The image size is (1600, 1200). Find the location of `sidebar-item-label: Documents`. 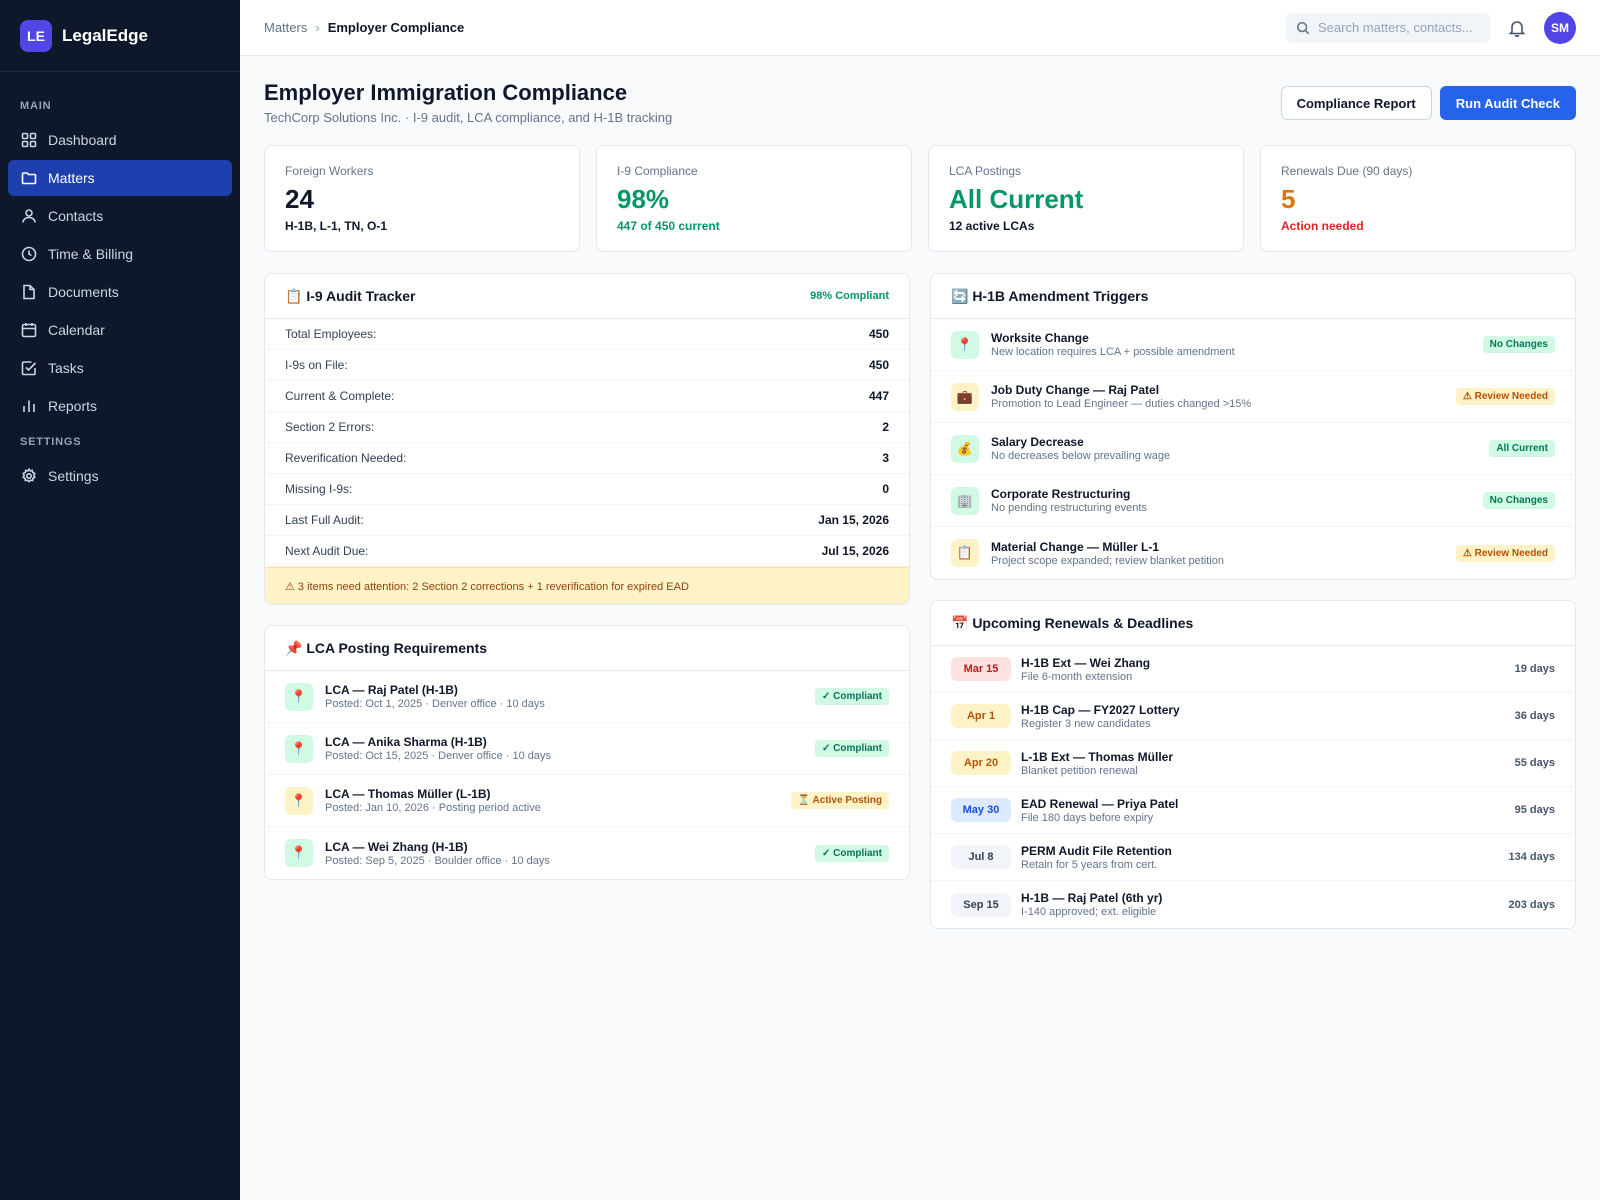

sidebar-item-label: Documents is located at coordinates (83, 292).